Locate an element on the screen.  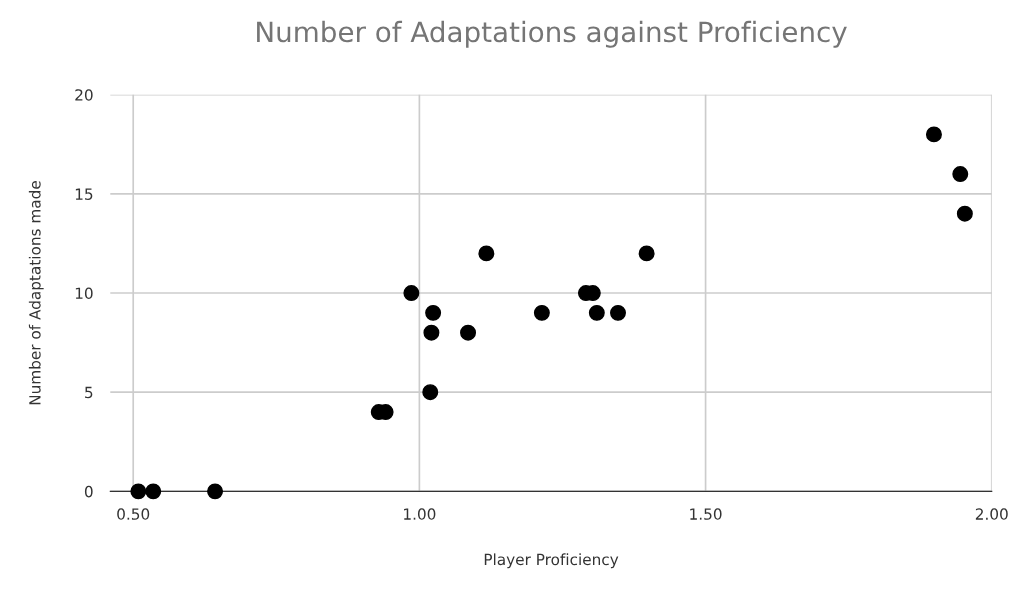
x-tick-label: 0.50 is located at coordinates (133, 514).